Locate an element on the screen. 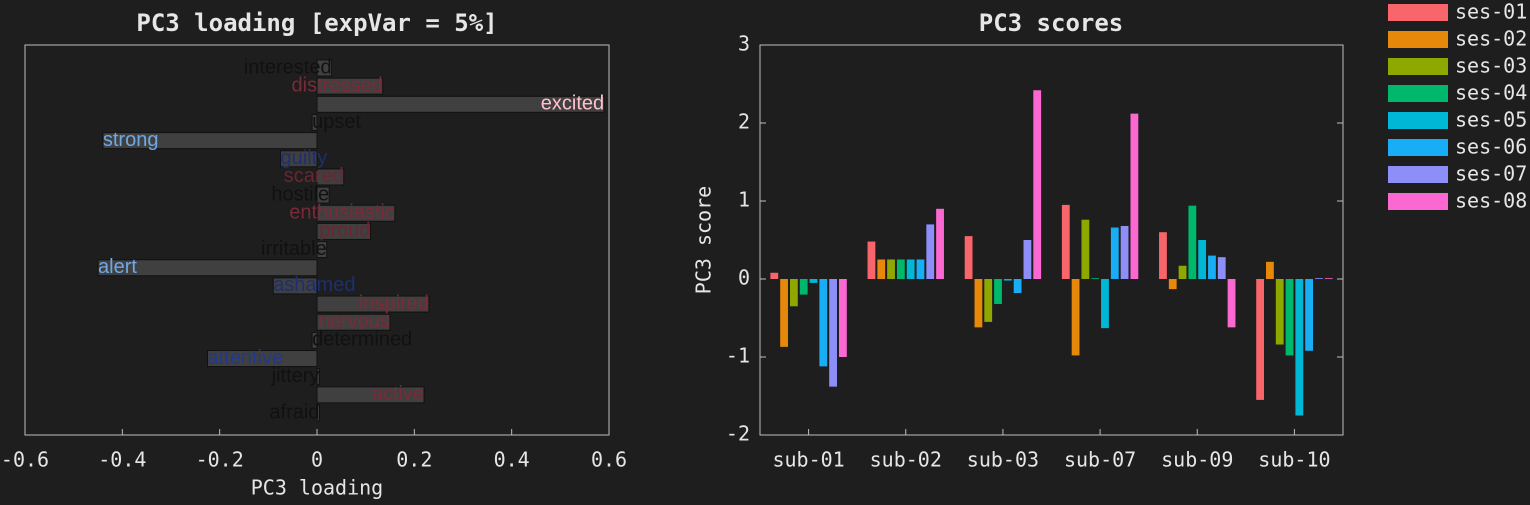  bar-label: enthusiastic is located at coordinates (342, 213).